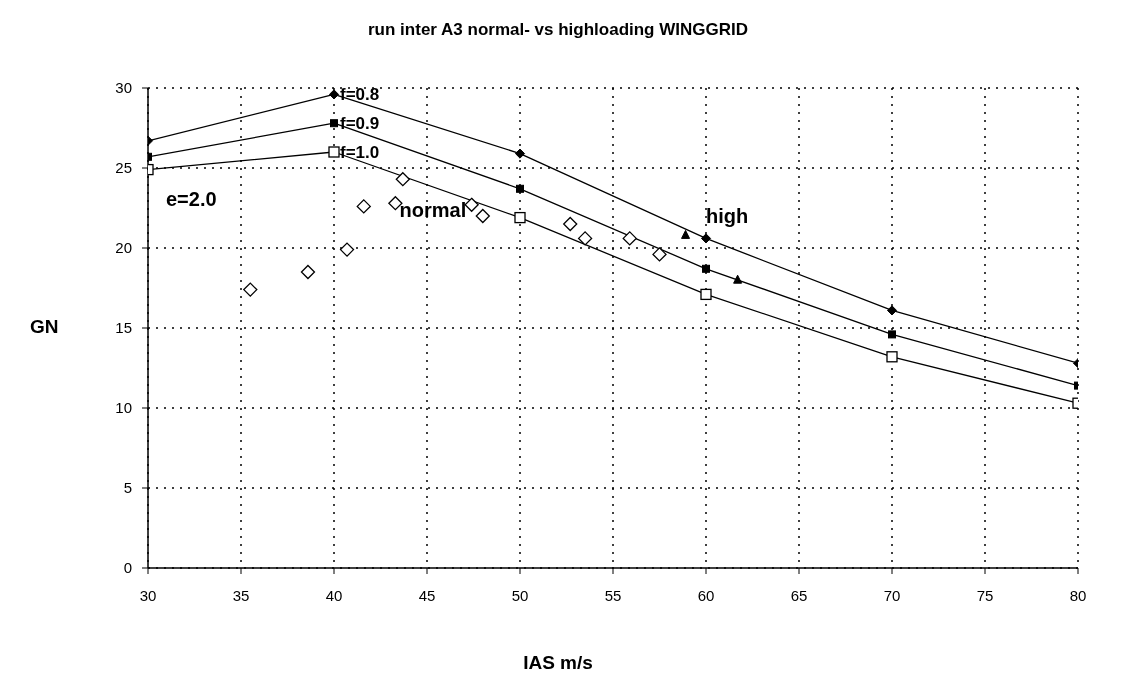 This screenshot has width=1124, height=700. I want to click on x-tick-label: 35, so click(241, 595).